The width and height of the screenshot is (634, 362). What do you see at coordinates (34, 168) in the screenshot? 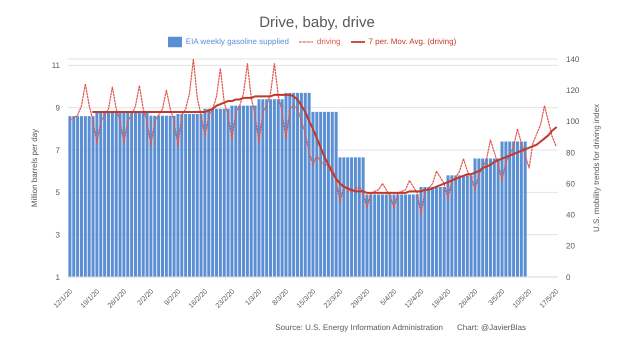
I see `y-axis-title: Million barrels per day` at bounding box center [34, 168].